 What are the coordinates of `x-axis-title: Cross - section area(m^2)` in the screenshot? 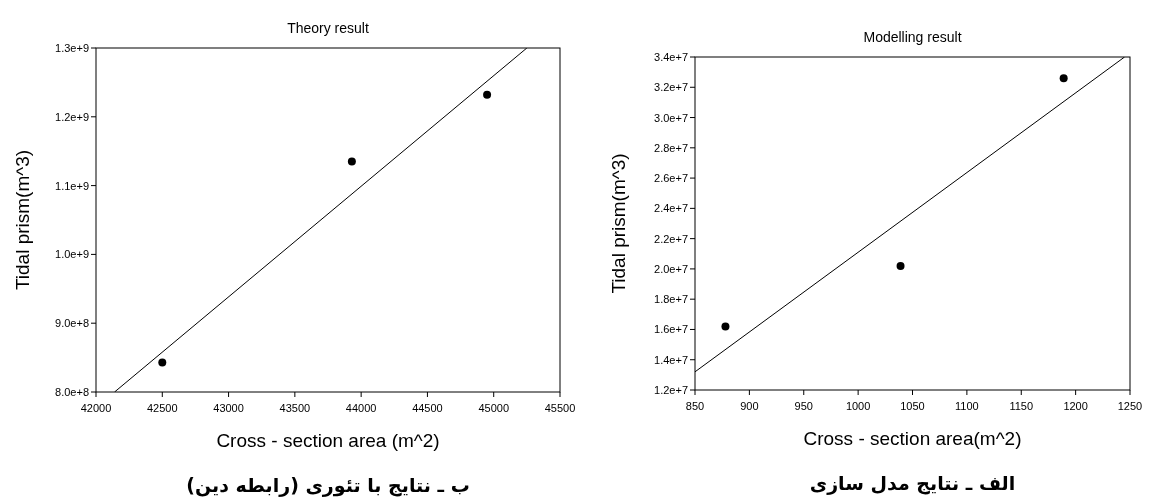 It's located at (912, 438).